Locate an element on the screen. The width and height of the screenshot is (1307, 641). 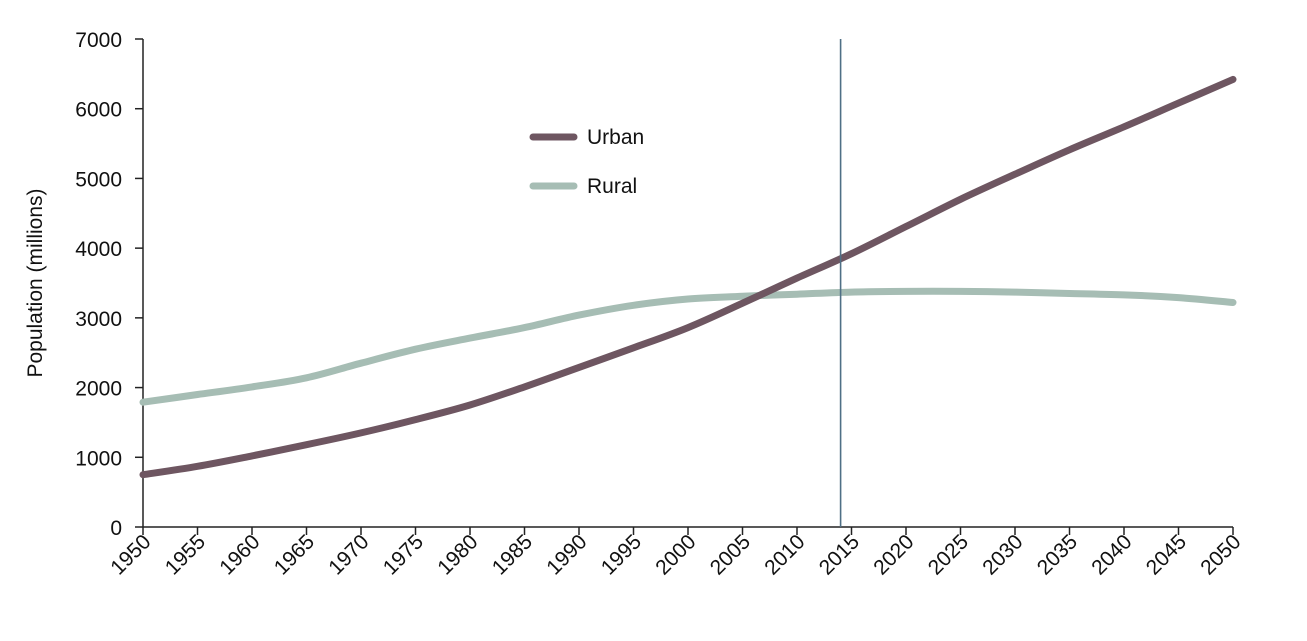
y-tick-label: 7000 is located at coordinates (98, 40).